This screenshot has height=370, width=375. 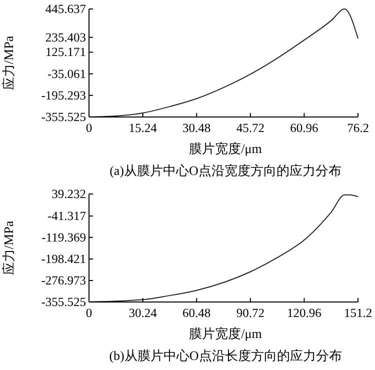 What do you see at coordinates (304, 128) in the screenshot?
I see `x-tick-label: 60.96` at bounding box center [304, 128].